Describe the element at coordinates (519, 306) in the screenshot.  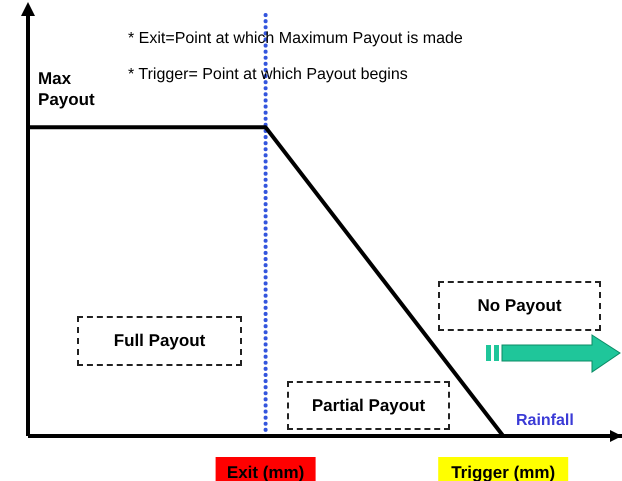
I see `annotation: No Payout` at that location.